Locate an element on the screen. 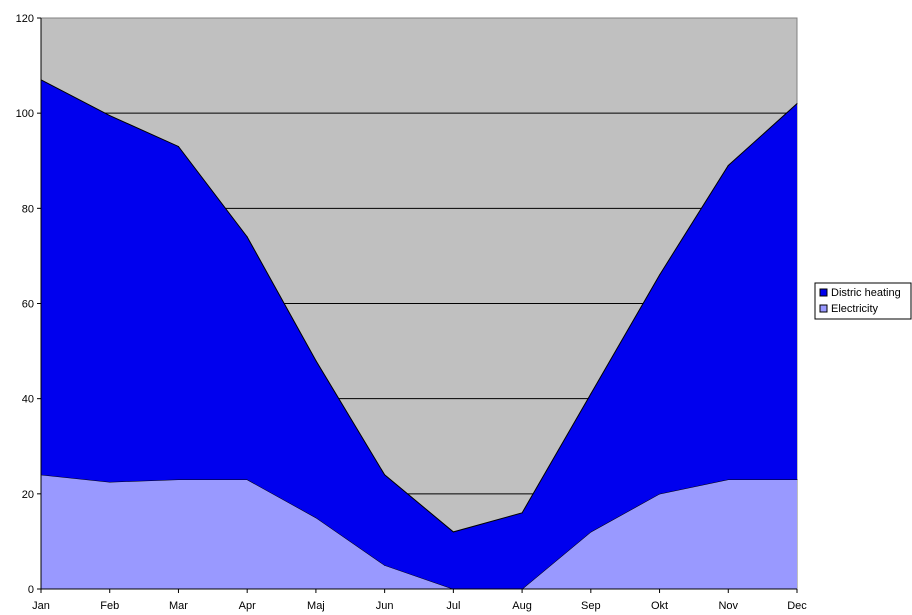  x-tick-label: Aug is located at coordinates (522, 606).